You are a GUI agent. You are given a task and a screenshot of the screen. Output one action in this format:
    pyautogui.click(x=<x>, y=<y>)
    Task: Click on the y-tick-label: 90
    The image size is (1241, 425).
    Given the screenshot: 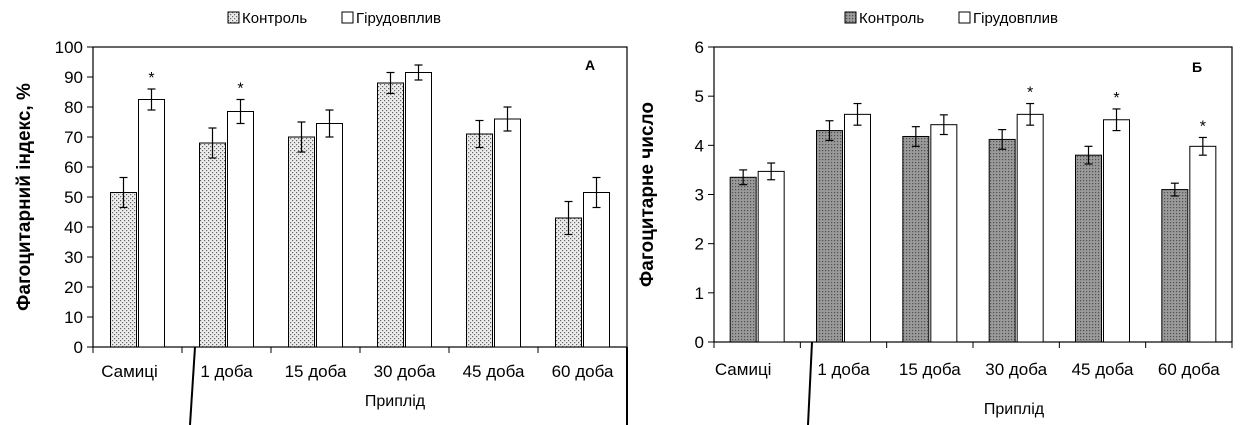 What is the action you would take?
    pyautogui.click(x=73, y=77)
    